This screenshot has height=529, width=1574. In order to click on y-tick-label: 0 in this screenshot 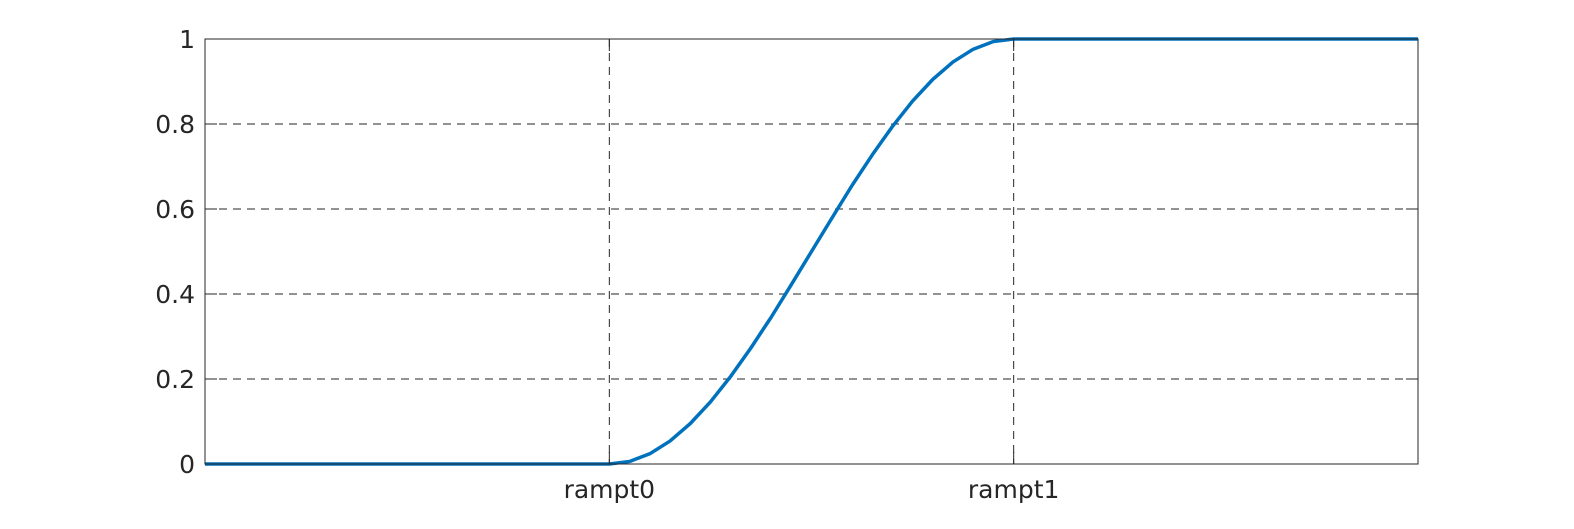, I will do `click(187, 464)`.